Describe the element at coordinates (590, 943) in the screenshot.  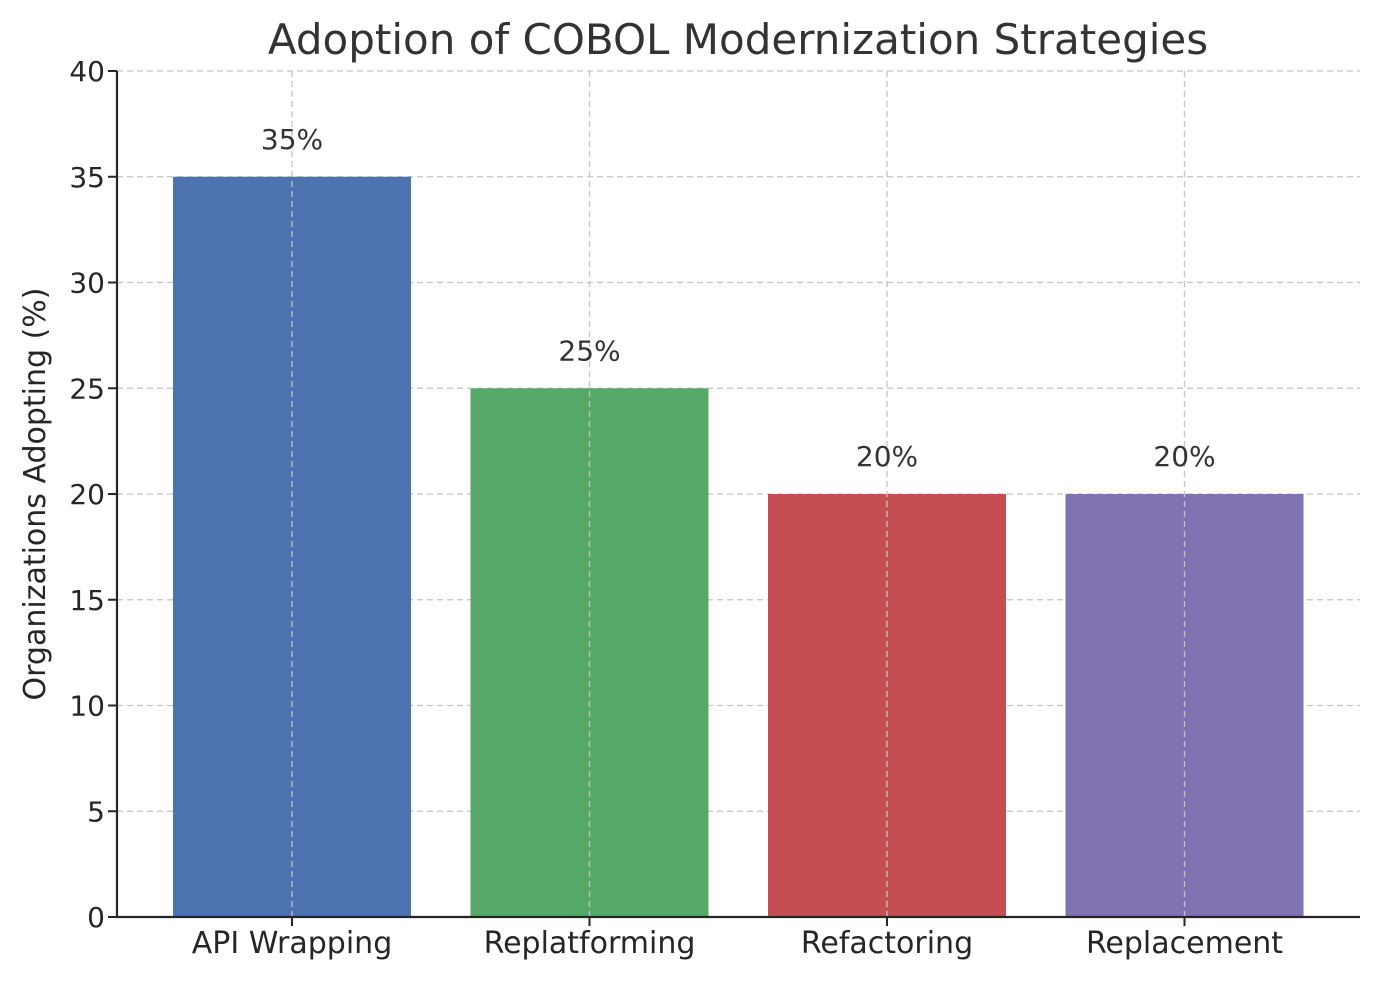
I see `x-tick-label: Replatforming` at that location.